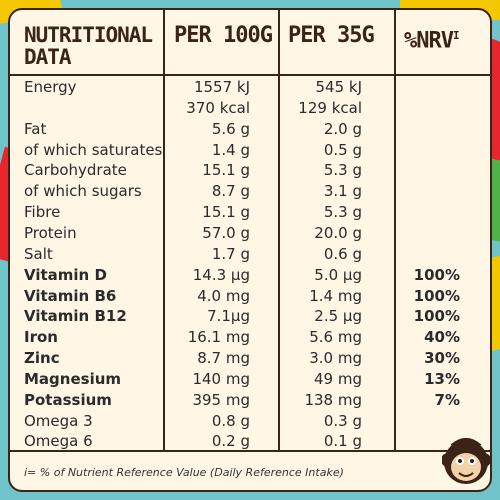 This screenshot has height=500, width=500. Describe the element at coordinates (75, 316) in the screenshot. I see `nutrient-label: Vitamin B12` at that location.